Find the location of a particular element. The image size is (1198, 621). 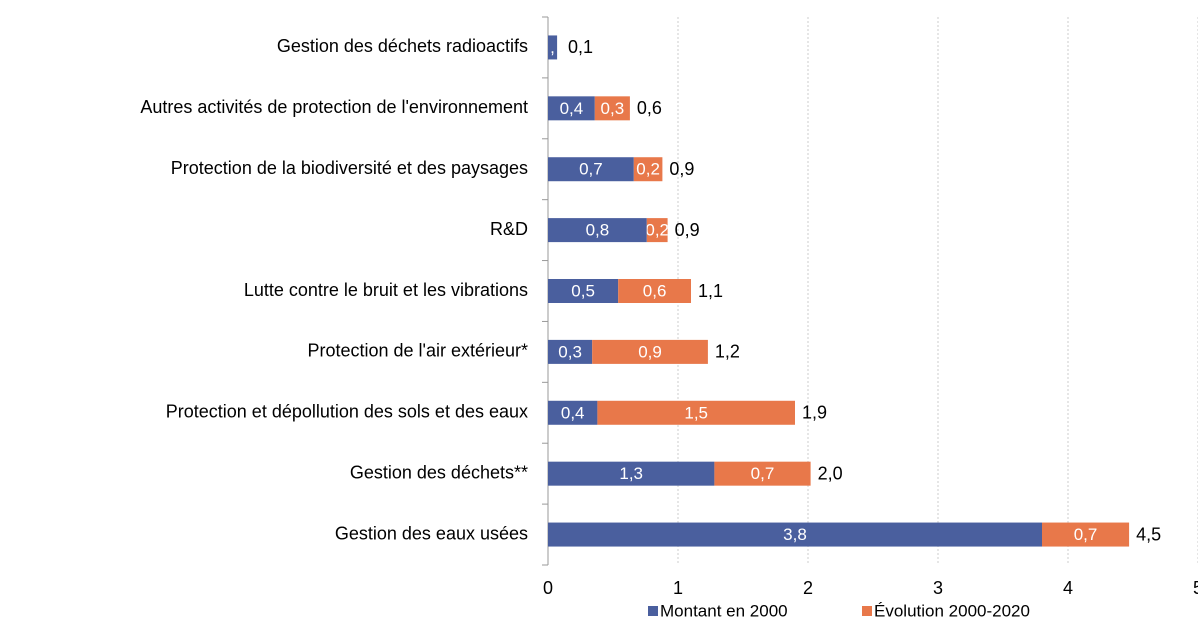

value-label: , is located at coordinates (552, 47).